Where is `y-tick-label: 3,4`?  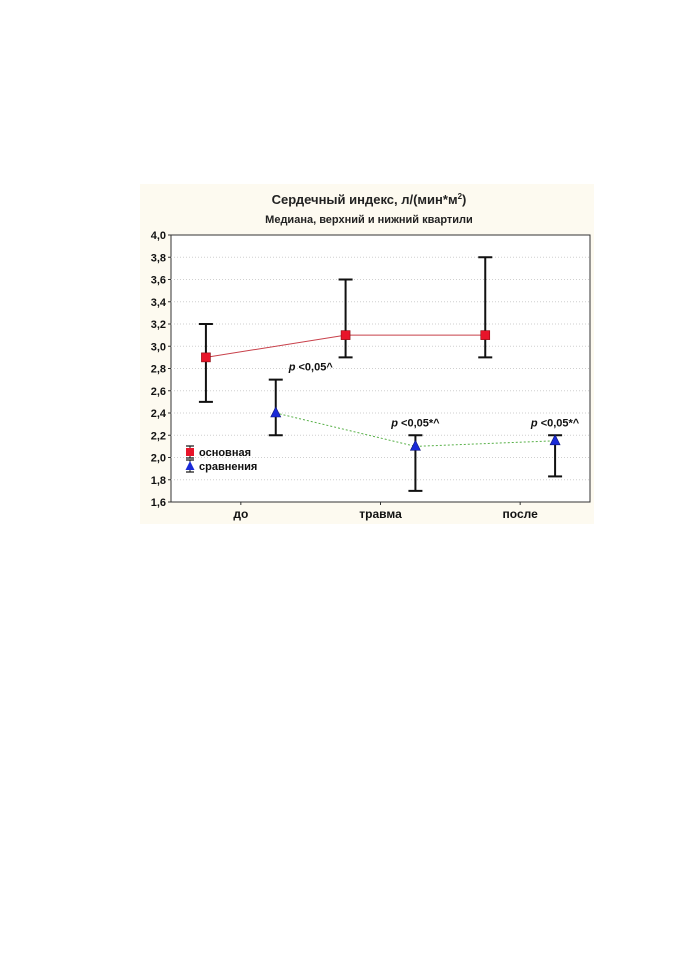 y-tick-label: 3,4 is located at coordinates (159, 303).